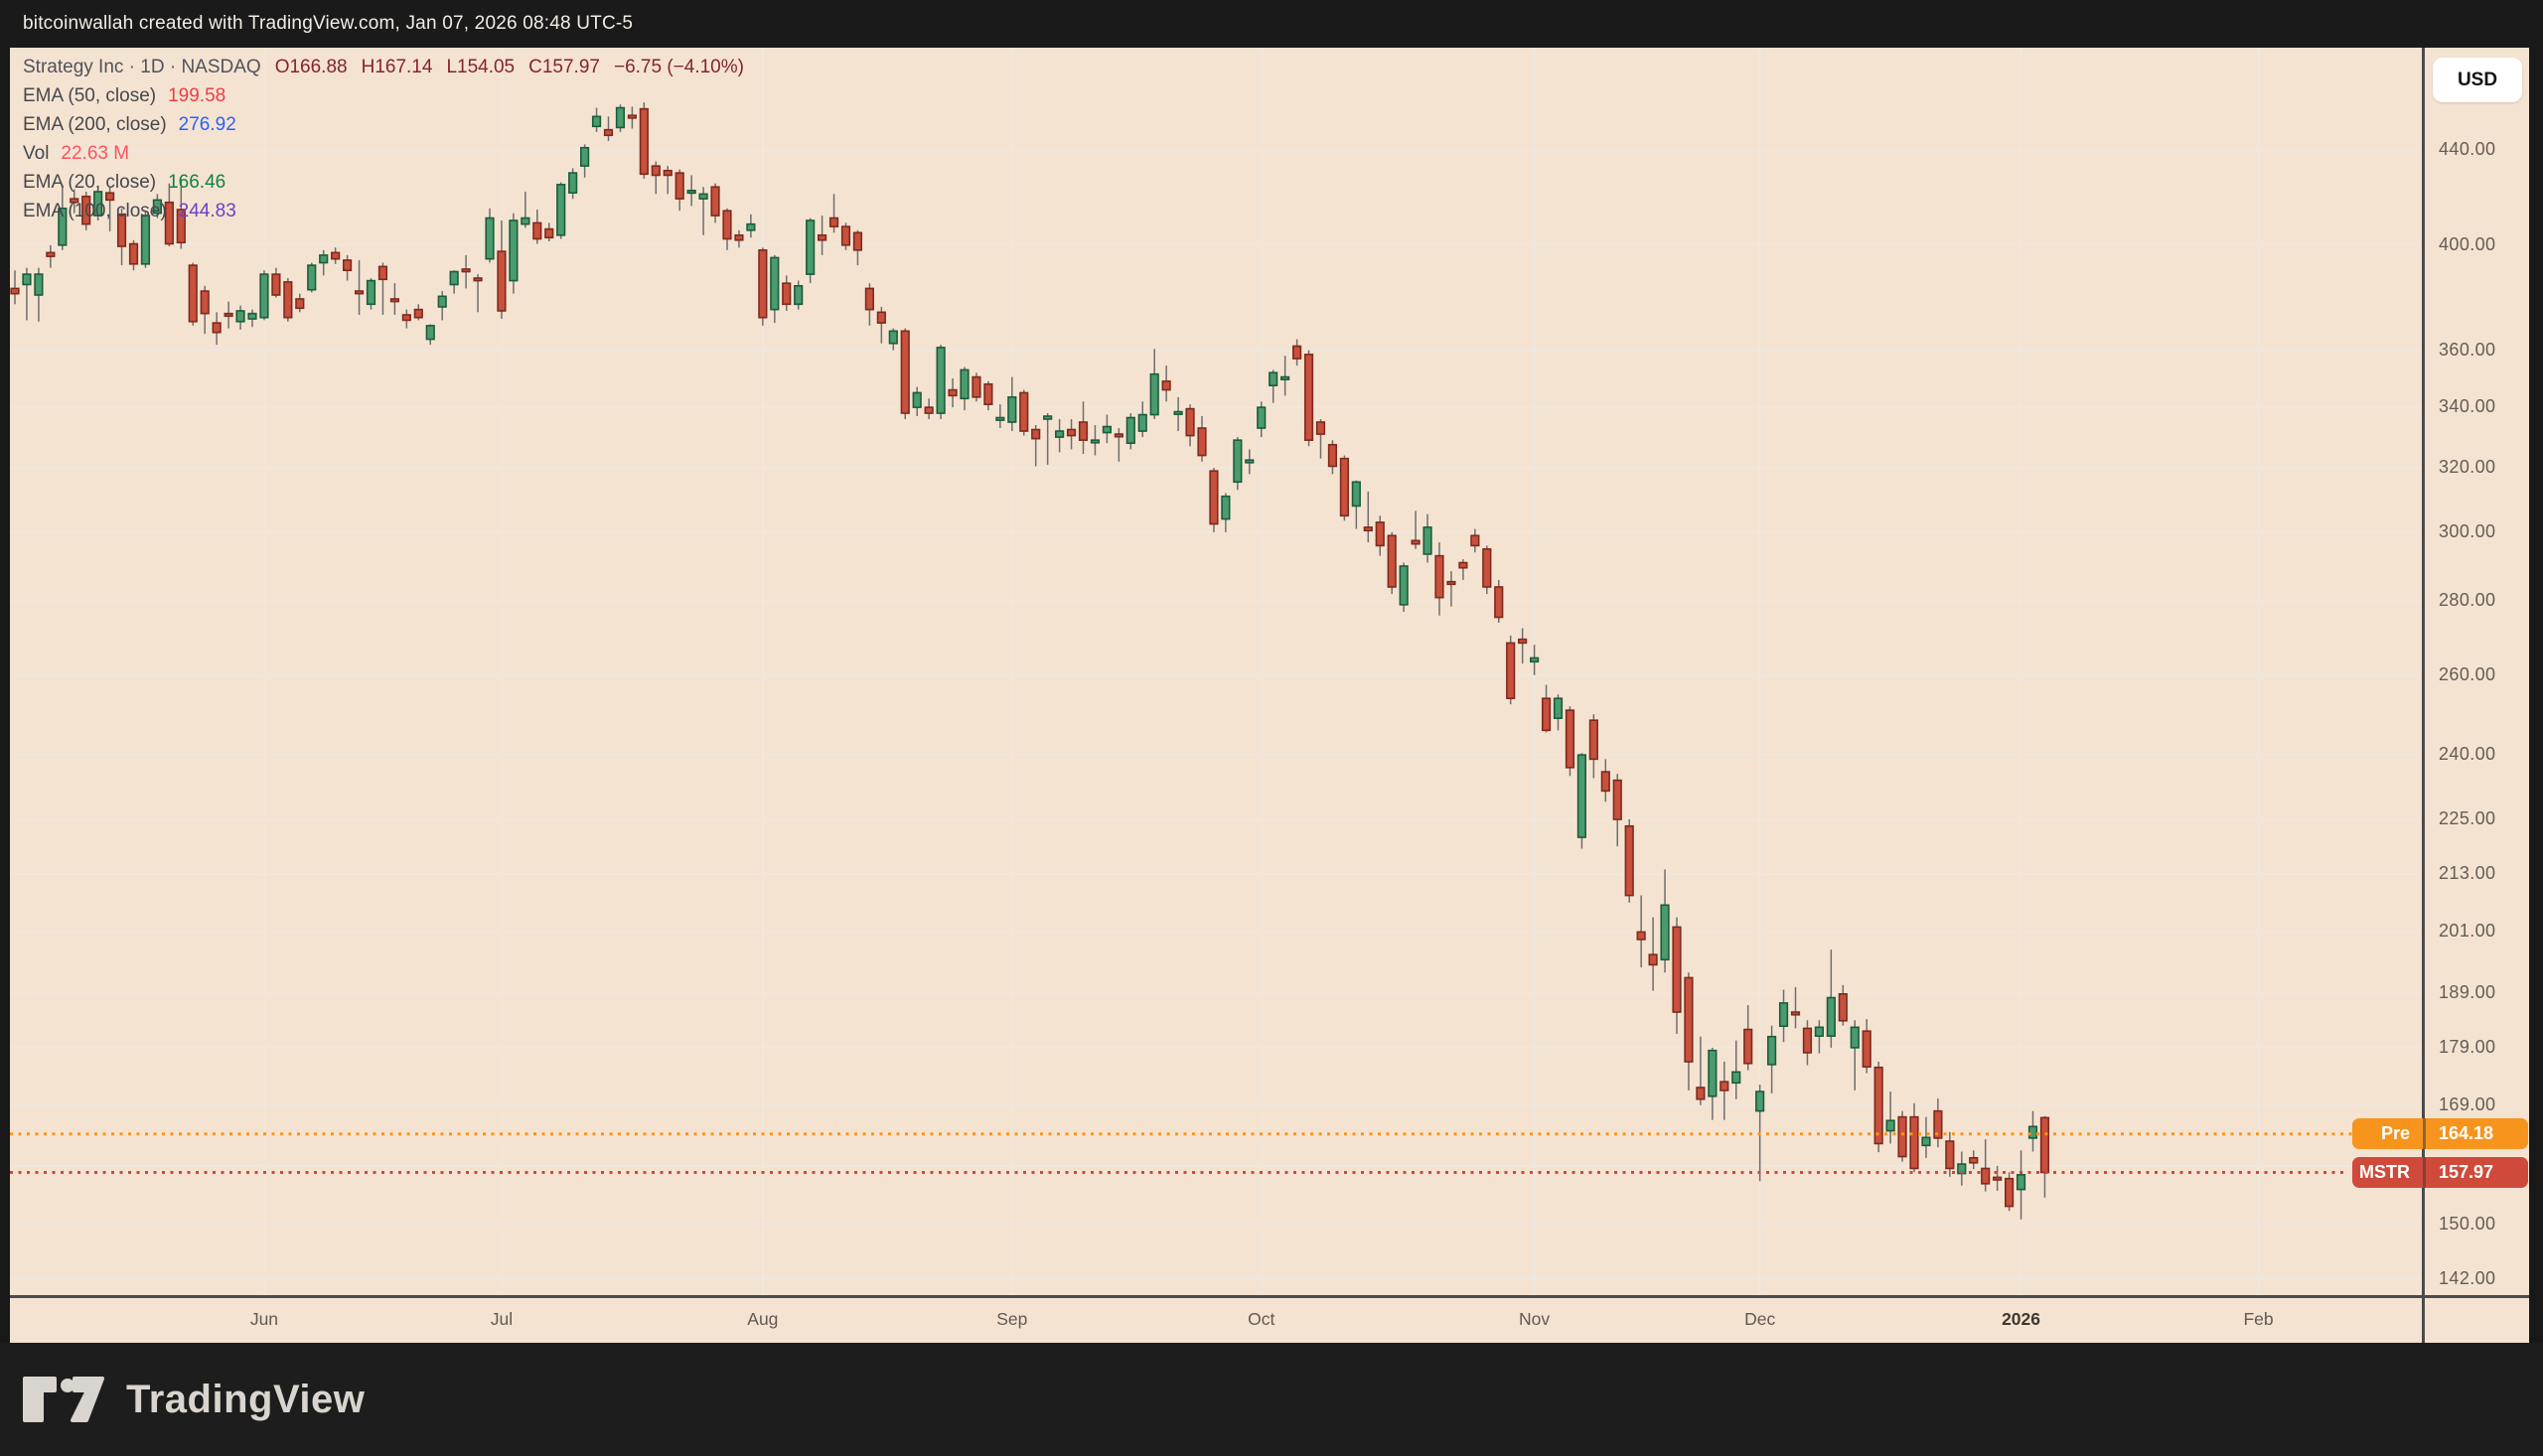 The width and height of the screenshot is (2543, 1456). What do you see at coordinates (2467, 530) in the screenshot?
I see `price-tick-label: 300.00` at bounding box center [2467, 530].